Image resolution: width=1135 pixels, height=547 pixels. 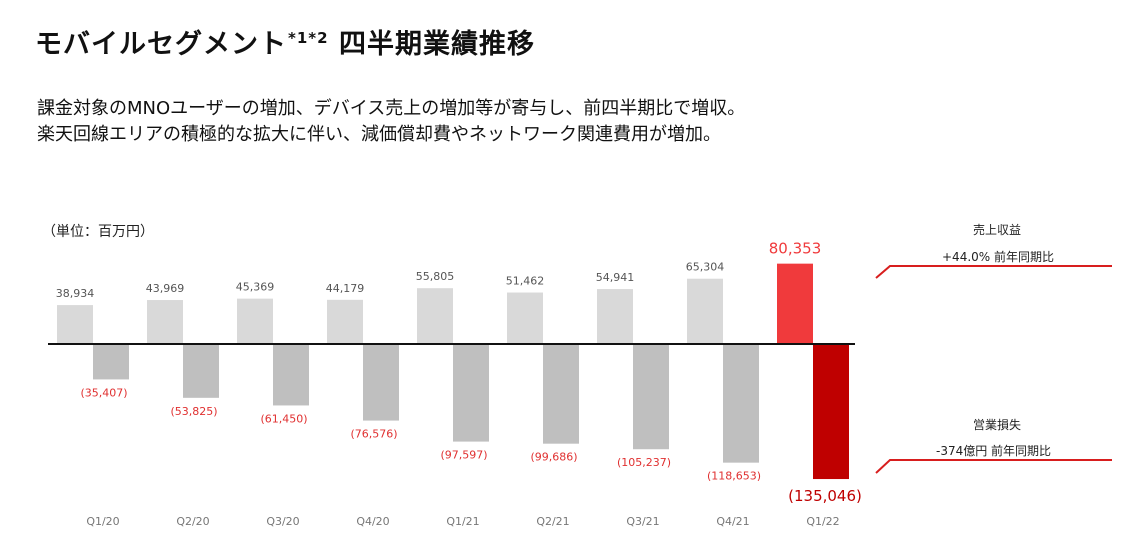 I want to click on loss-value-label: (118,653), so click(x=734, y=476).